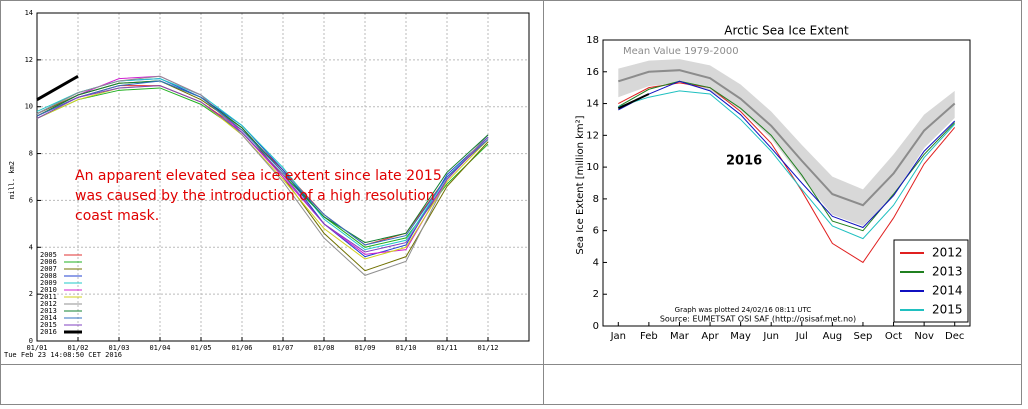 The width and height of the screenshot is (1028, 409). What do you see at coordinates (924, 336) in the screenshot?
I see `x-tick-label: Nov` at bounding box center [924, 336].